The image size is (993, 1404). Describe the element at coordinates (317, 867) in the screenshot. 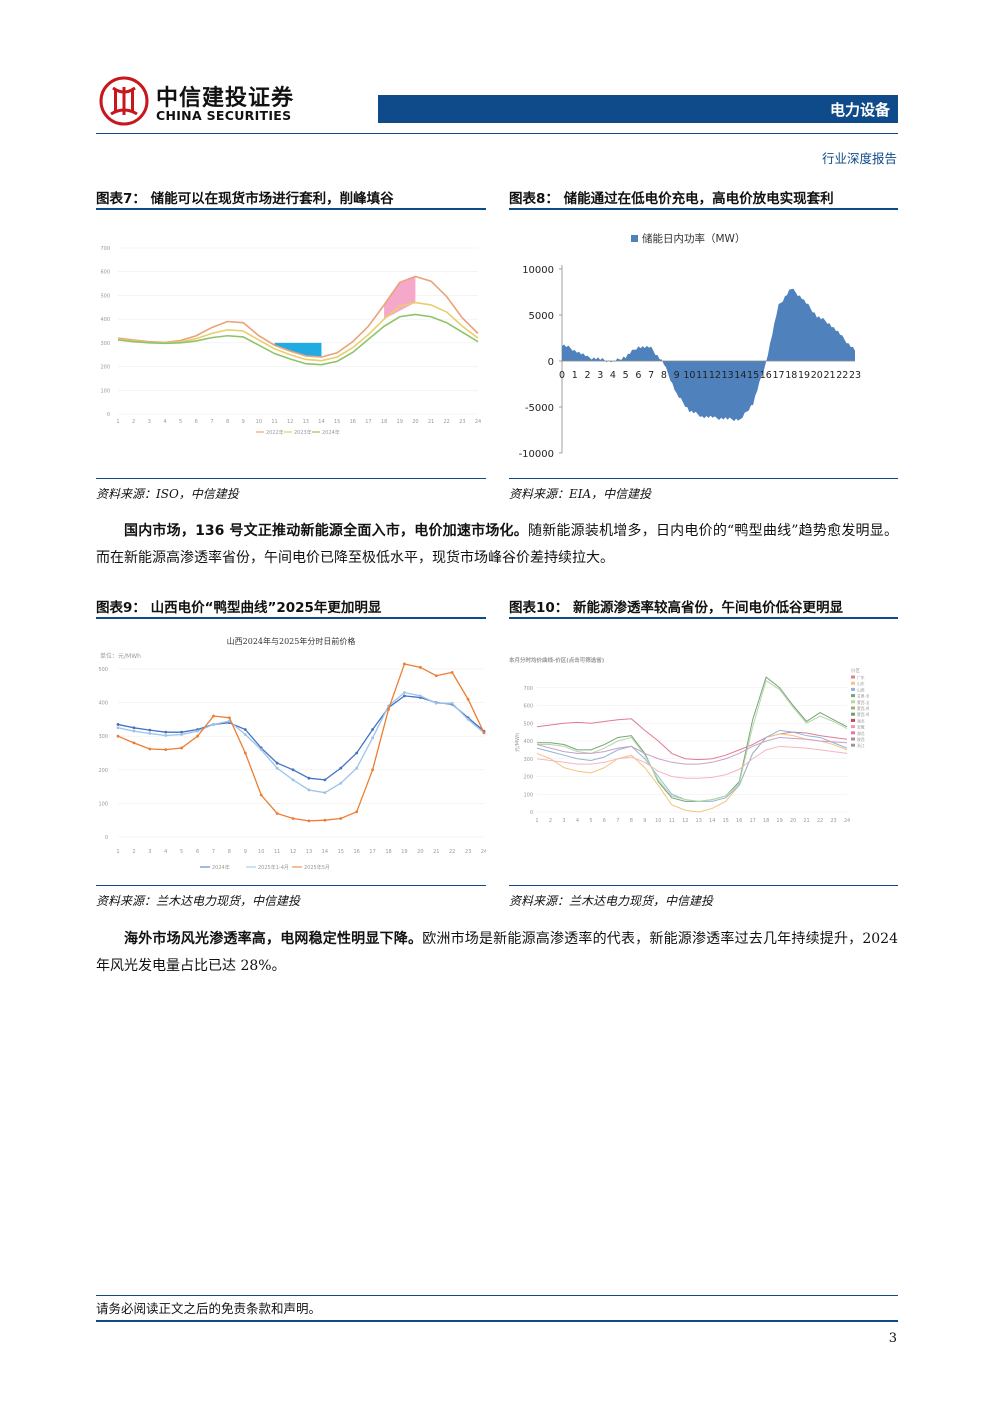

I see `fig9-legend-label: 2025年5月` at that location.